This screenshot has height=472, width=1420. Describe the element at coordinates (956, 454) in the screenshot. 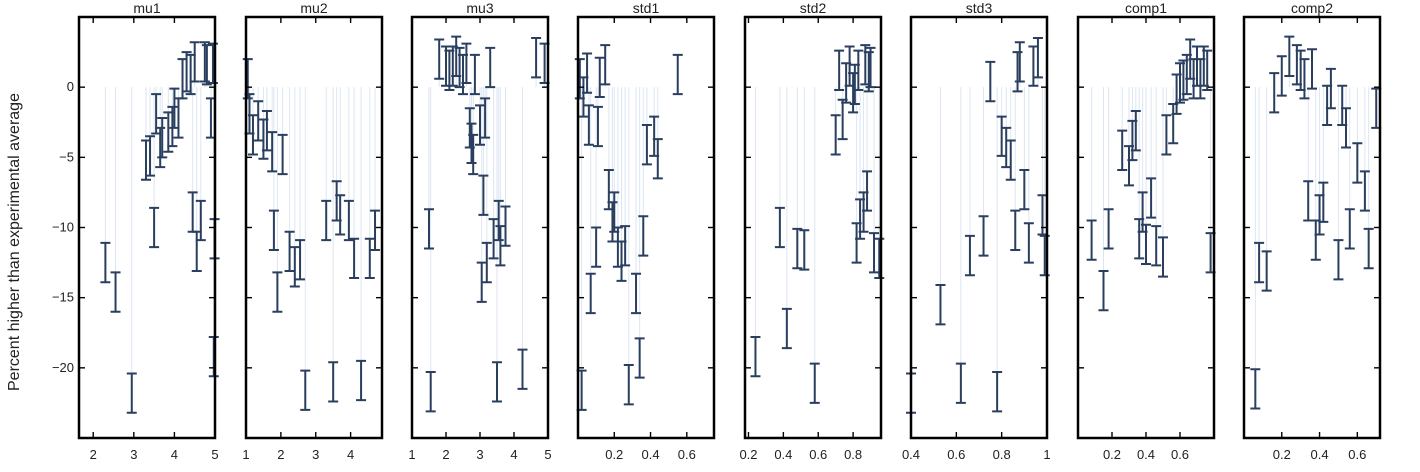

I see `xtick-label-std3-1: 0.6` at that location.